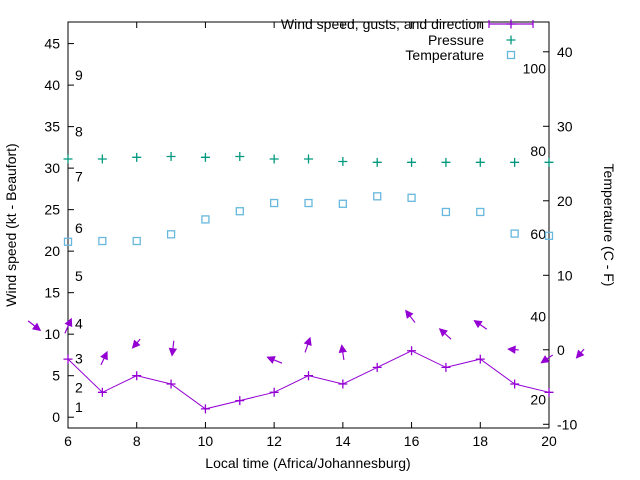  What do you see at coordinates (538, 151) in the screenshot?
I see `fahrenheit-label: 80` at bounding box center [538, 151].